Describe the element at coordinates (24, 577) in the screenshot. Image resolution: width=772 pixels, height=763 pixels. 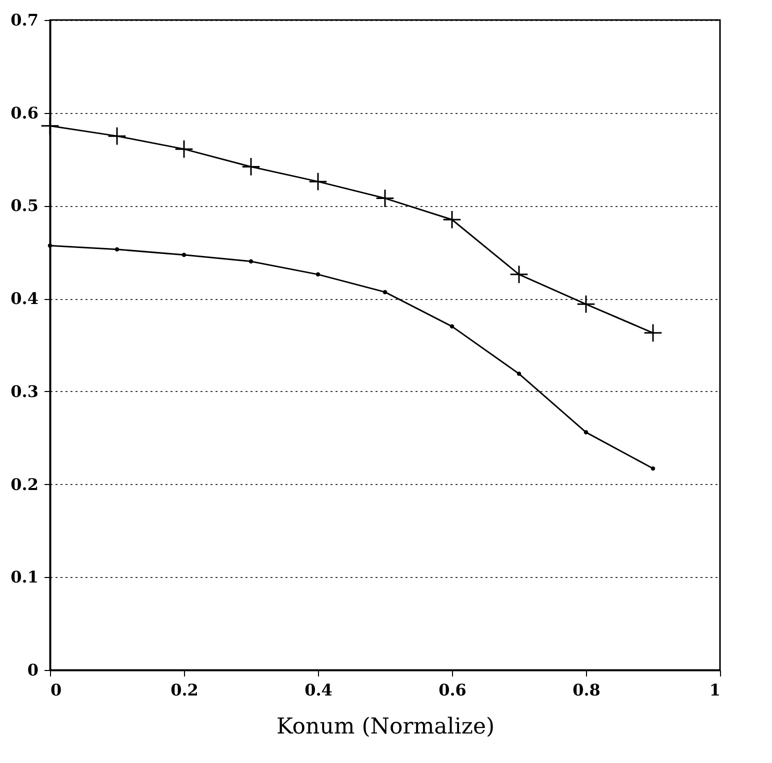
I see `y-tick-label: 0.1` at that location.